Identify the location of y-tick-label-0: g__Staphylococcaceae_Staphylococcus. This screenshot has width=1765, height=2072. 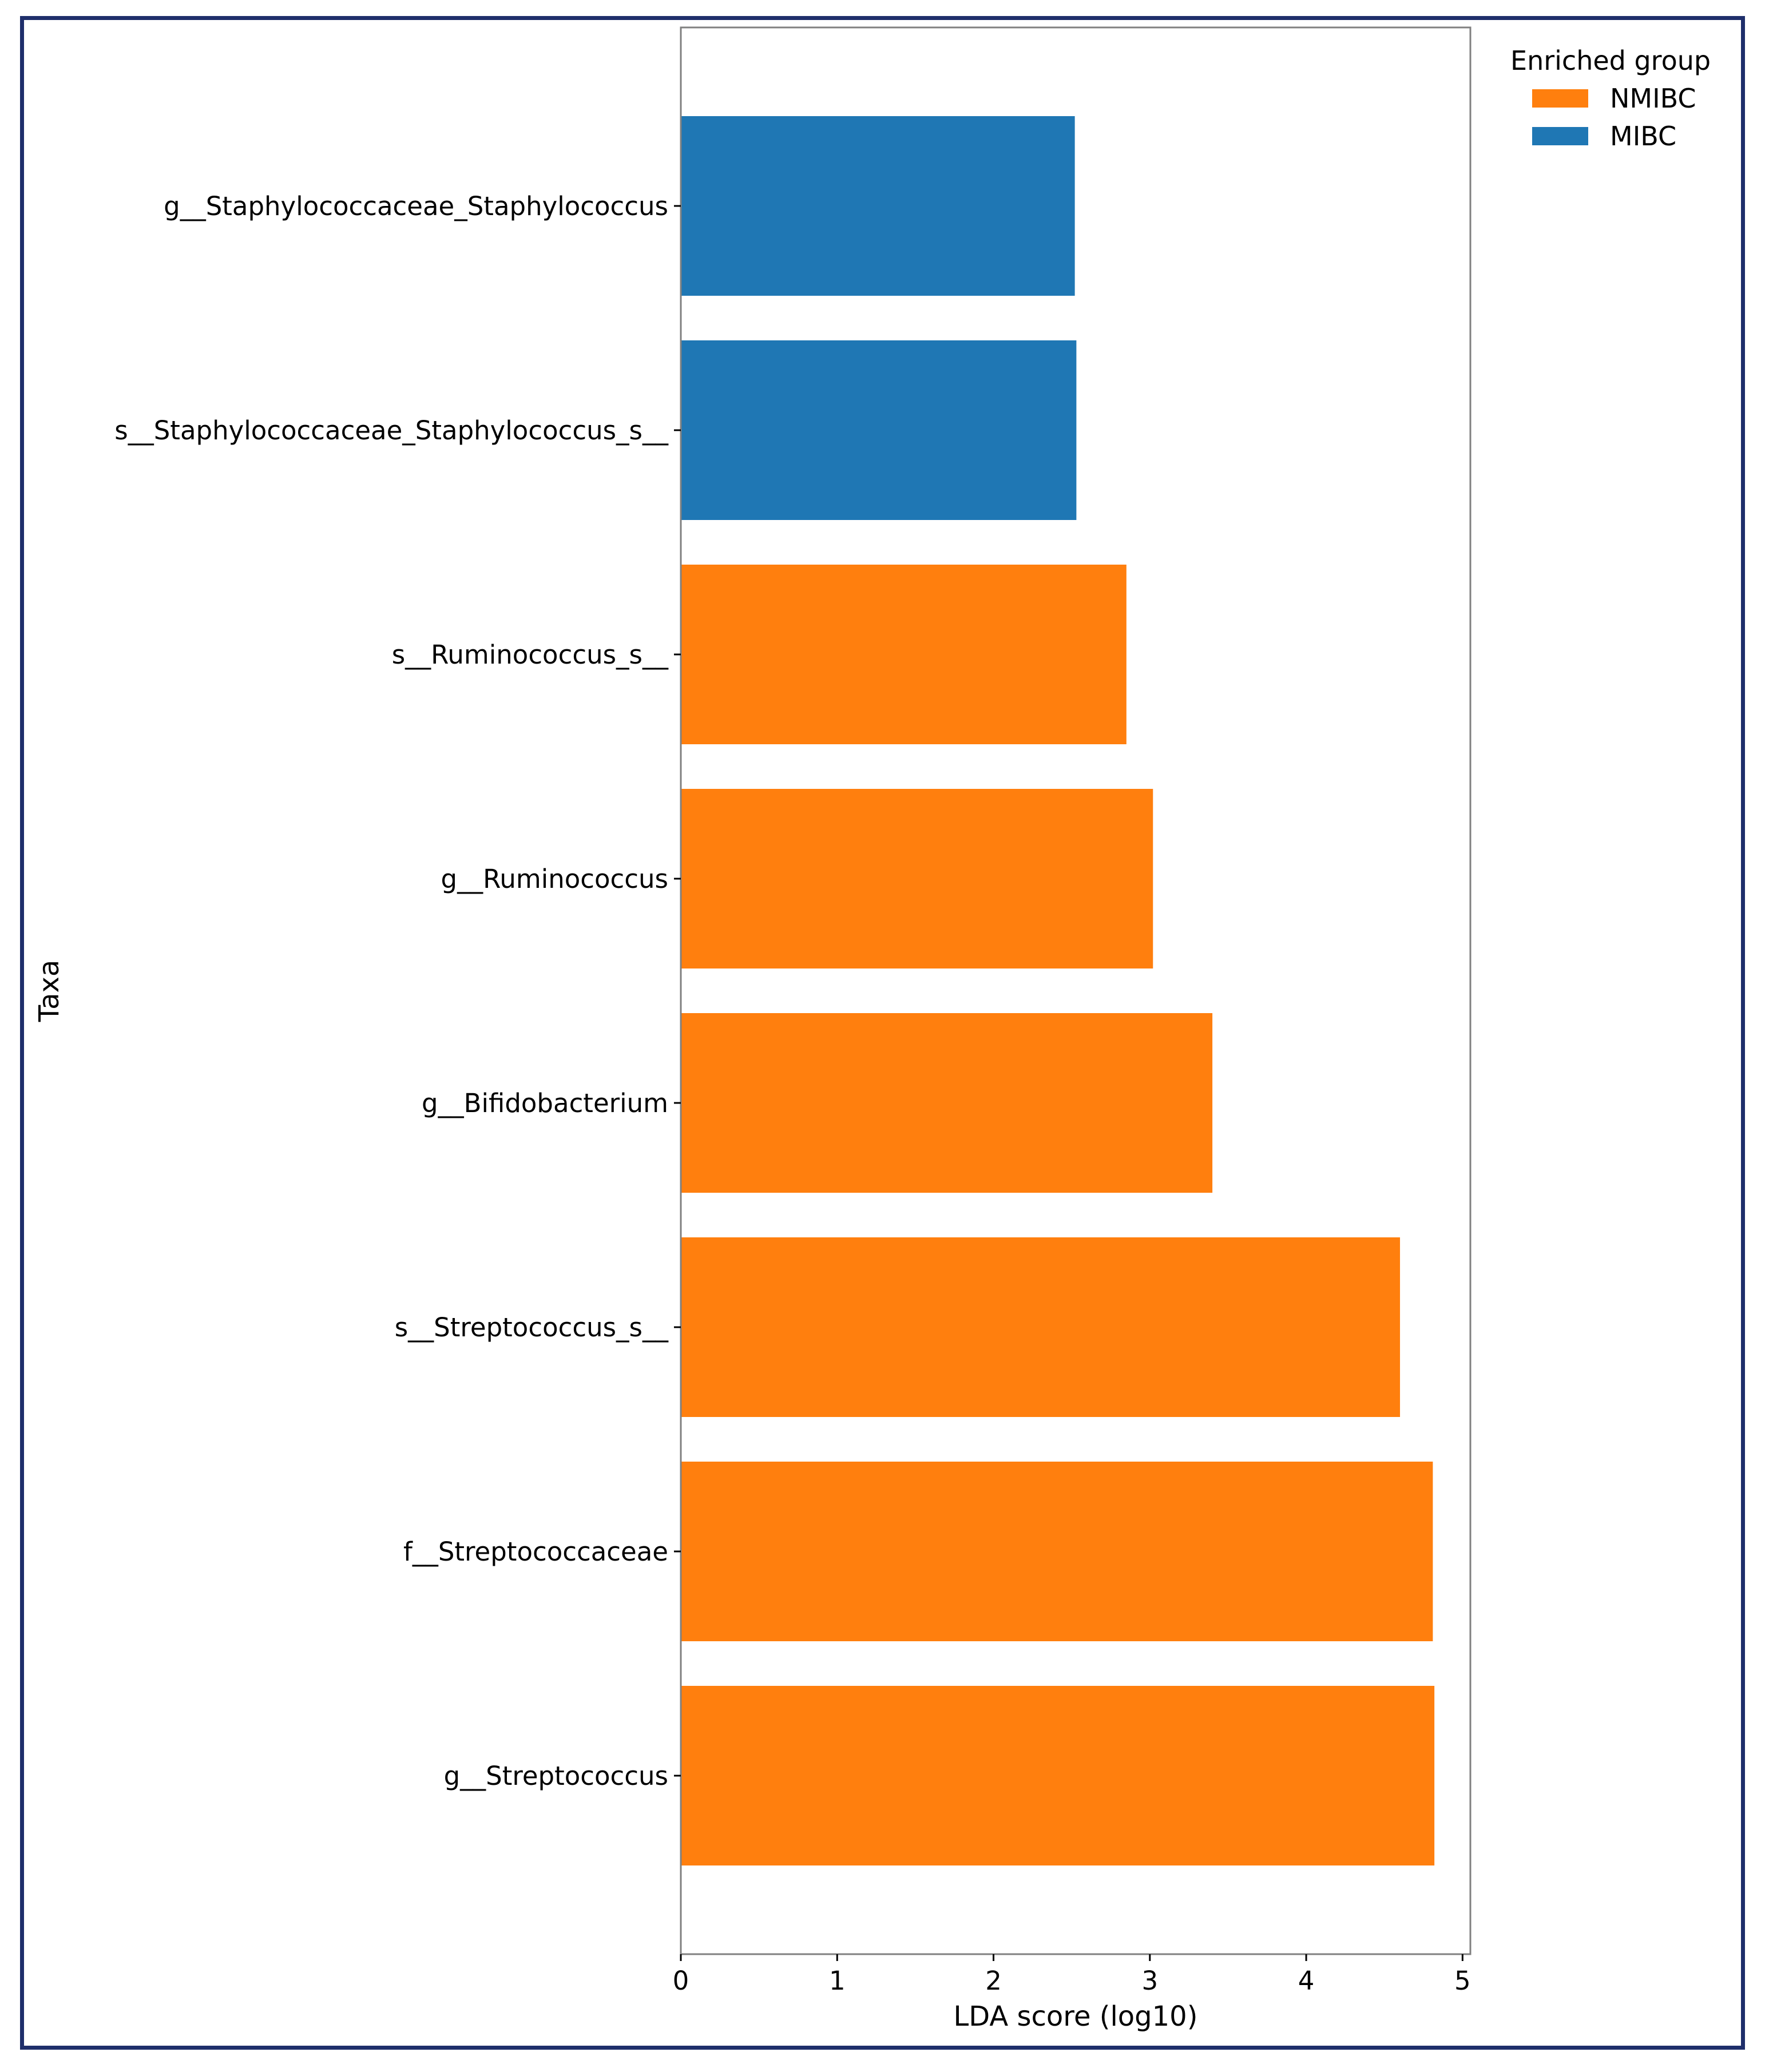
(416, 206).